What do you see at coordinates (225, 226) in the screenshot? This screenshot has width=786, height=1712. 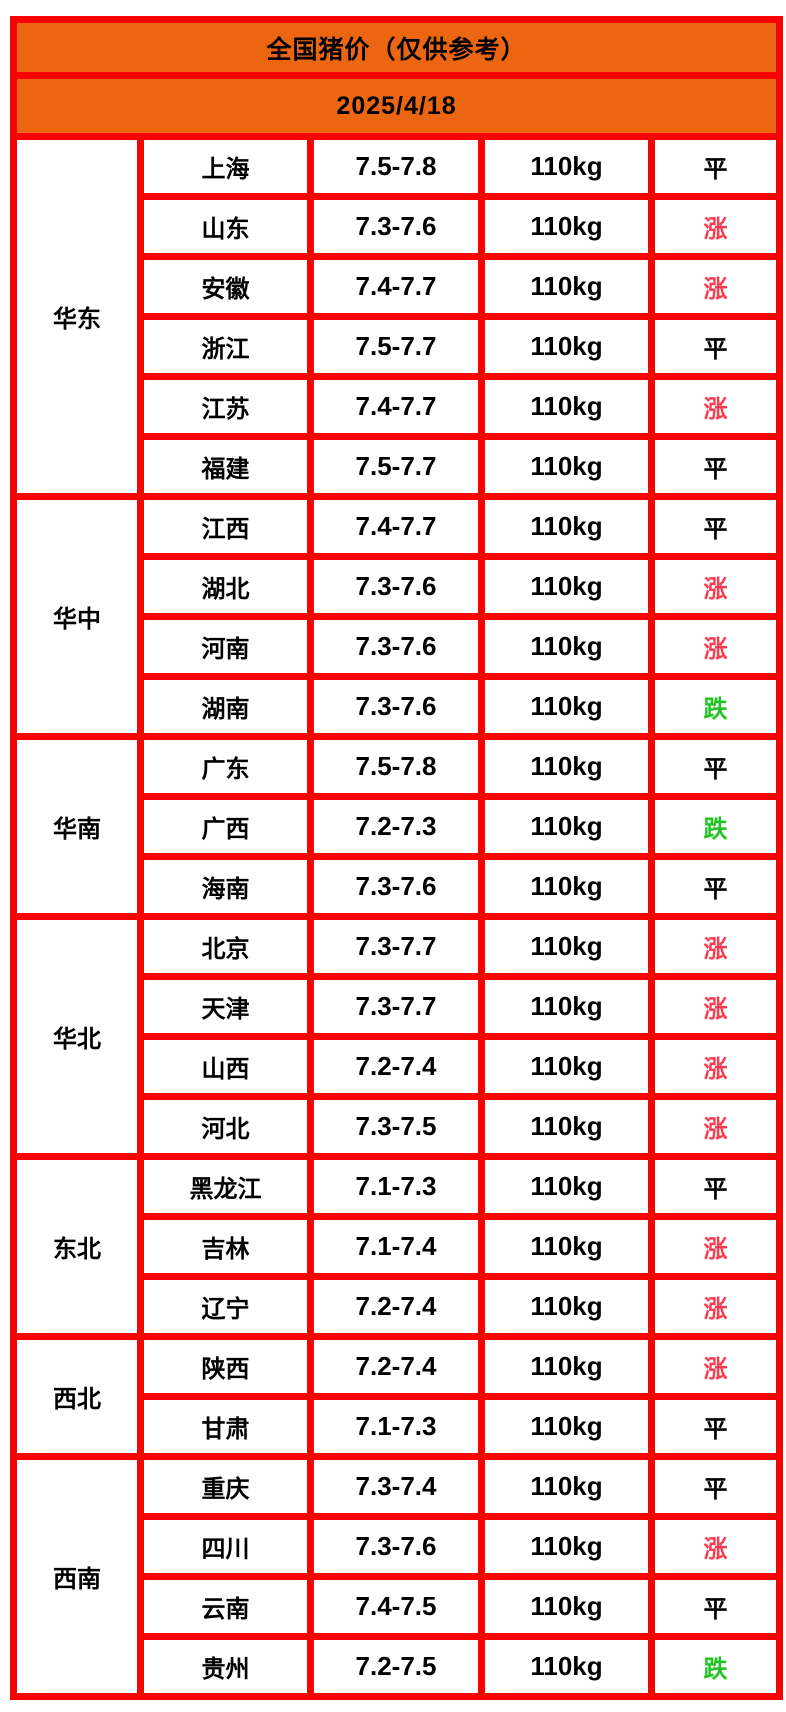 I see `province-cell: 山东` at bounding box center [225, 226].